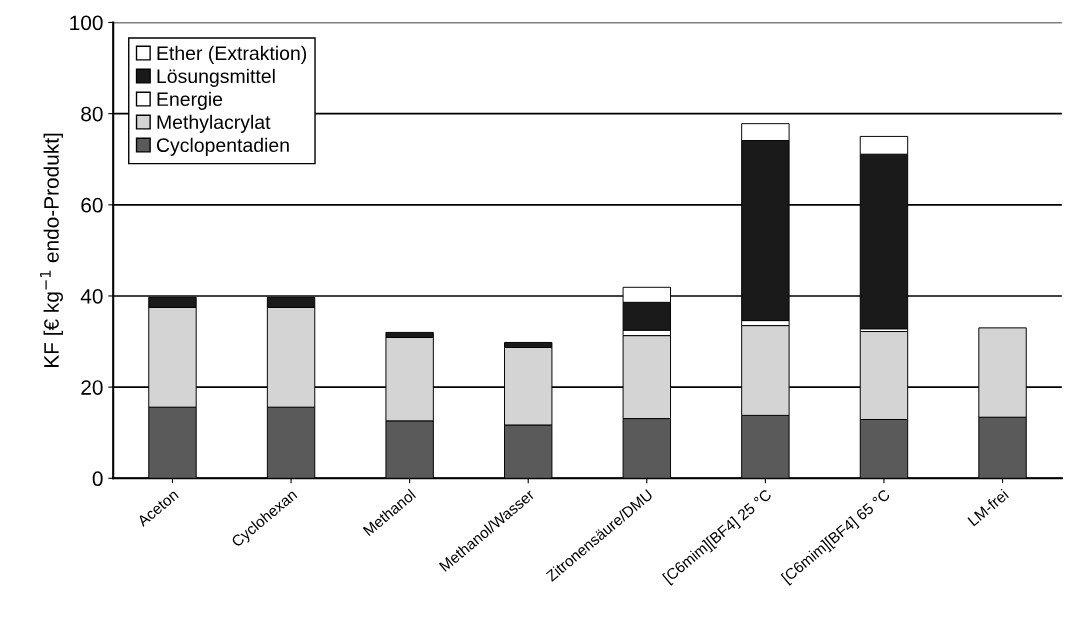  What do you see at coordinates (92, 114) in the screenshot?
I see `y-tick-label: 80` at bounding box center [92, 114].